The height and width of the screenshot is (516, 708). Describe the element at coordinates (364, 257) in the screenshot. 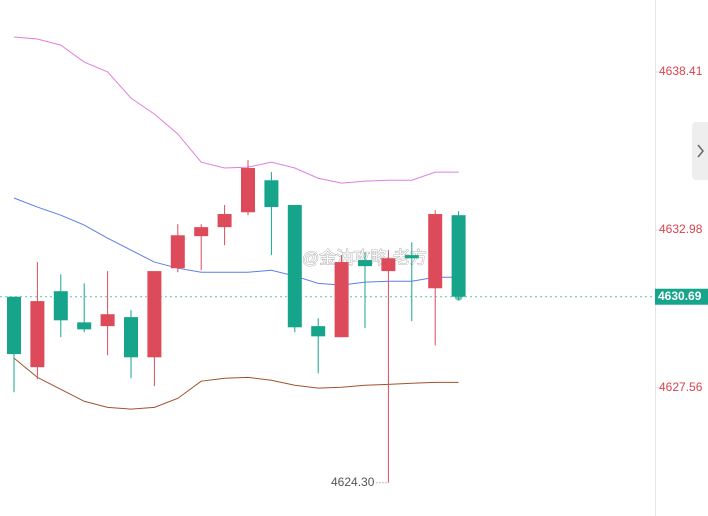

I see `watermark: @金油攻略-老方` at that location.